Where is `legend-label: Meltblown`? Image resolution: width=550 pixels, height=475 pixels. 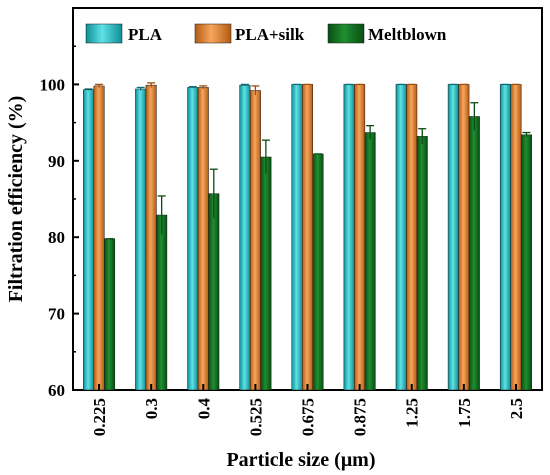 legend-label: Meltblown is located at coordinates (407, 34).